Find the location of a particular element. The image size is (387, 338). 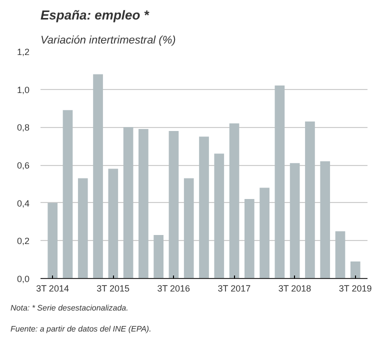

y-tick-label: 1,0 is located at coordinates (23, 89).